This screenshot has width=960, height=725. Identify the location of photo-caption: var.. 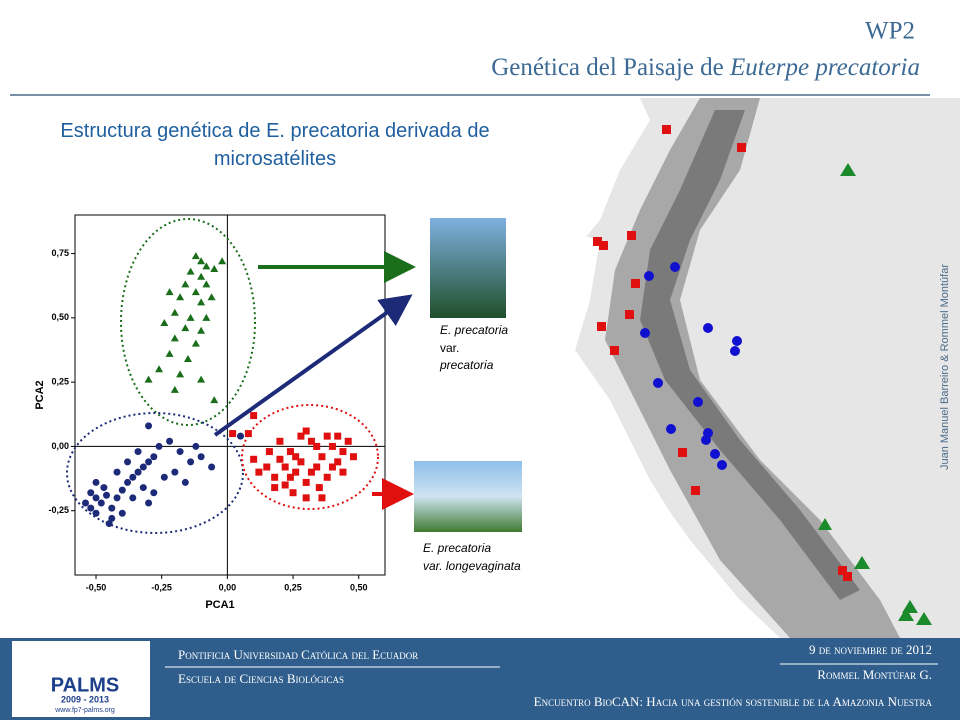
(449, 348).